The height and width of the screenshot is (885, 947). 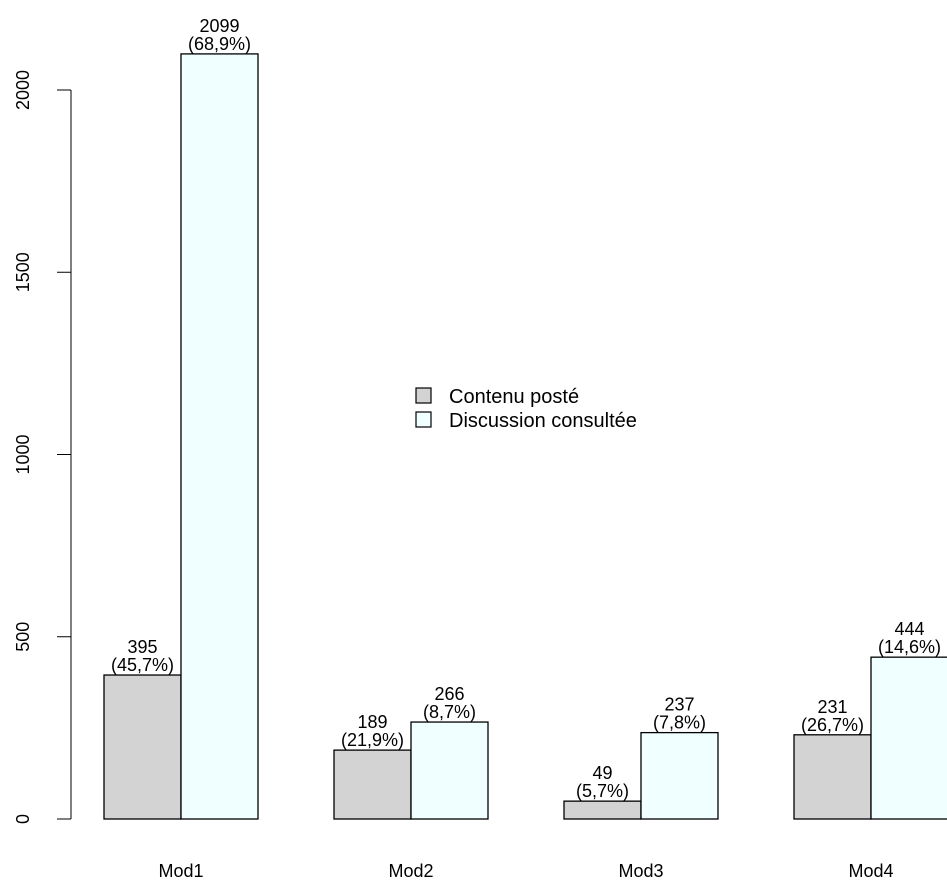 I want to click on y-tick-label: 2000, so click(x=23, y=90).